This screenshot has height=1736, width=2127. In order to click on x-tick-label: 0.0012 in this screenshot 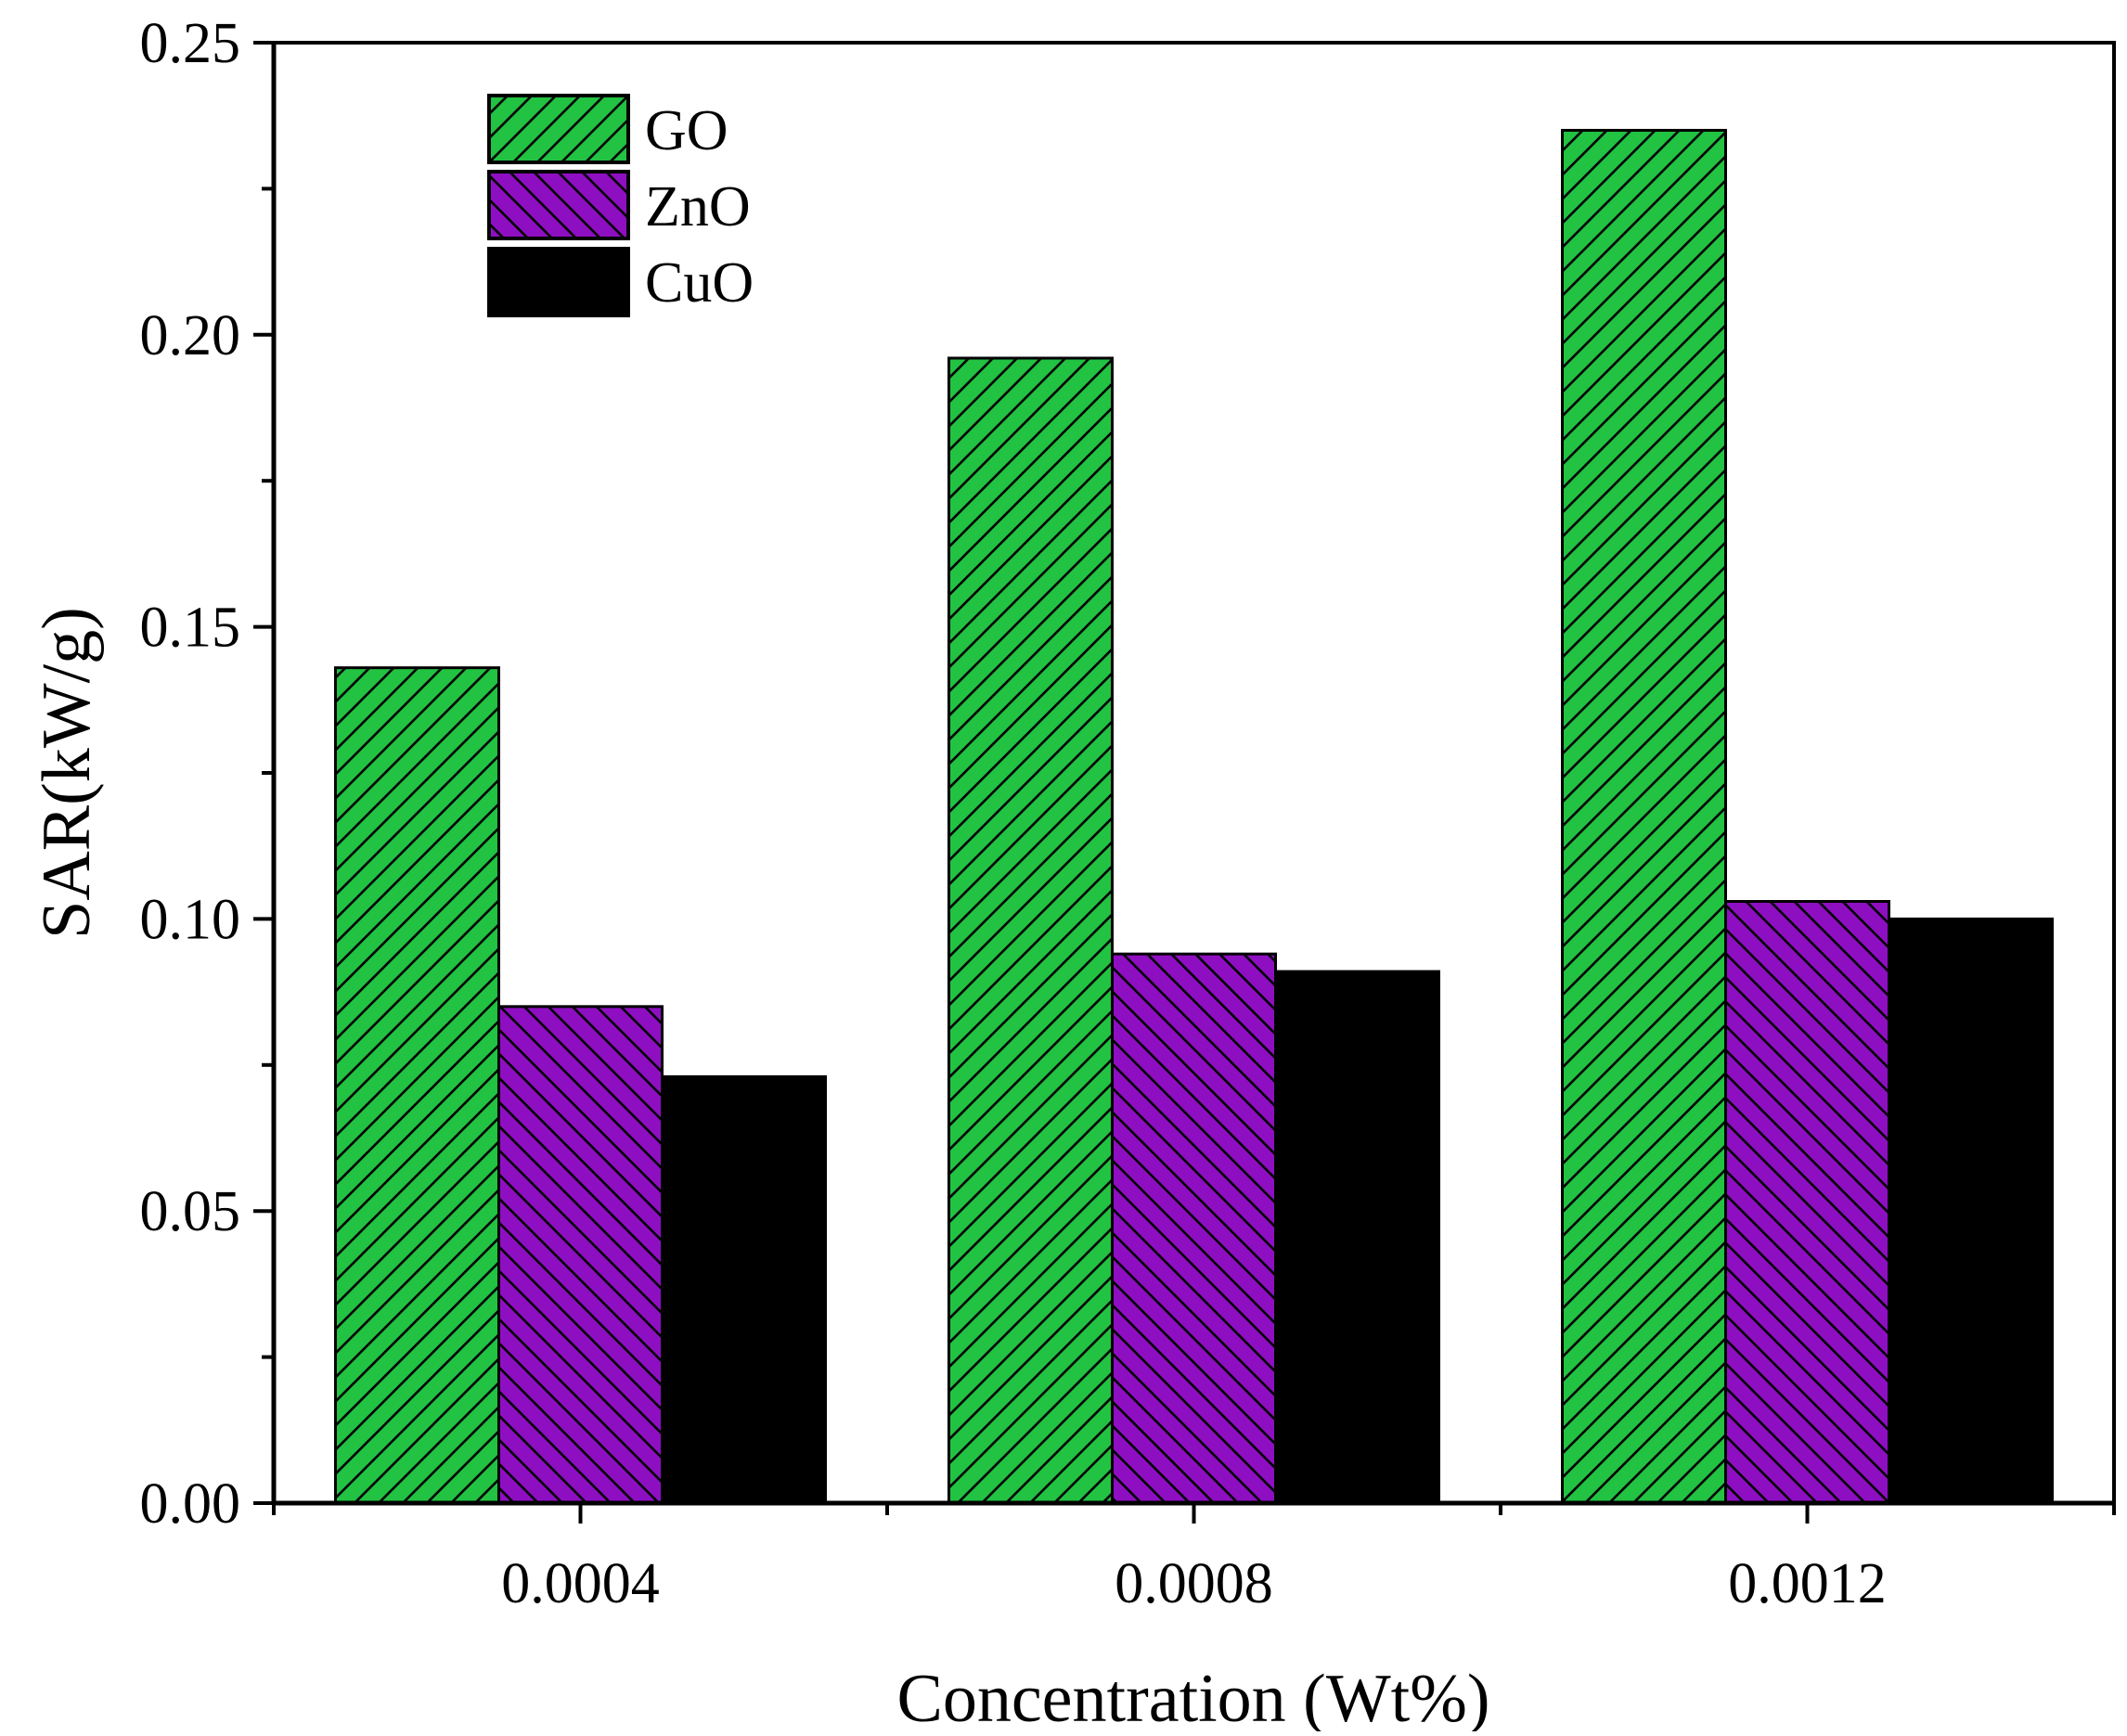, I will do `click(1808, 1583)`.